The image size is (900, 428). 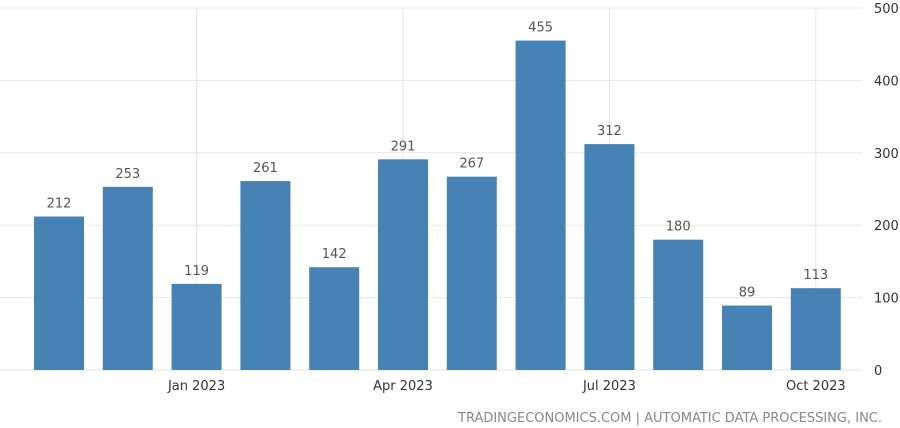 What do you see at coordinates (127, 174) in the screenshot?
I see `data-label: 253` at bounding box center [127, 174].